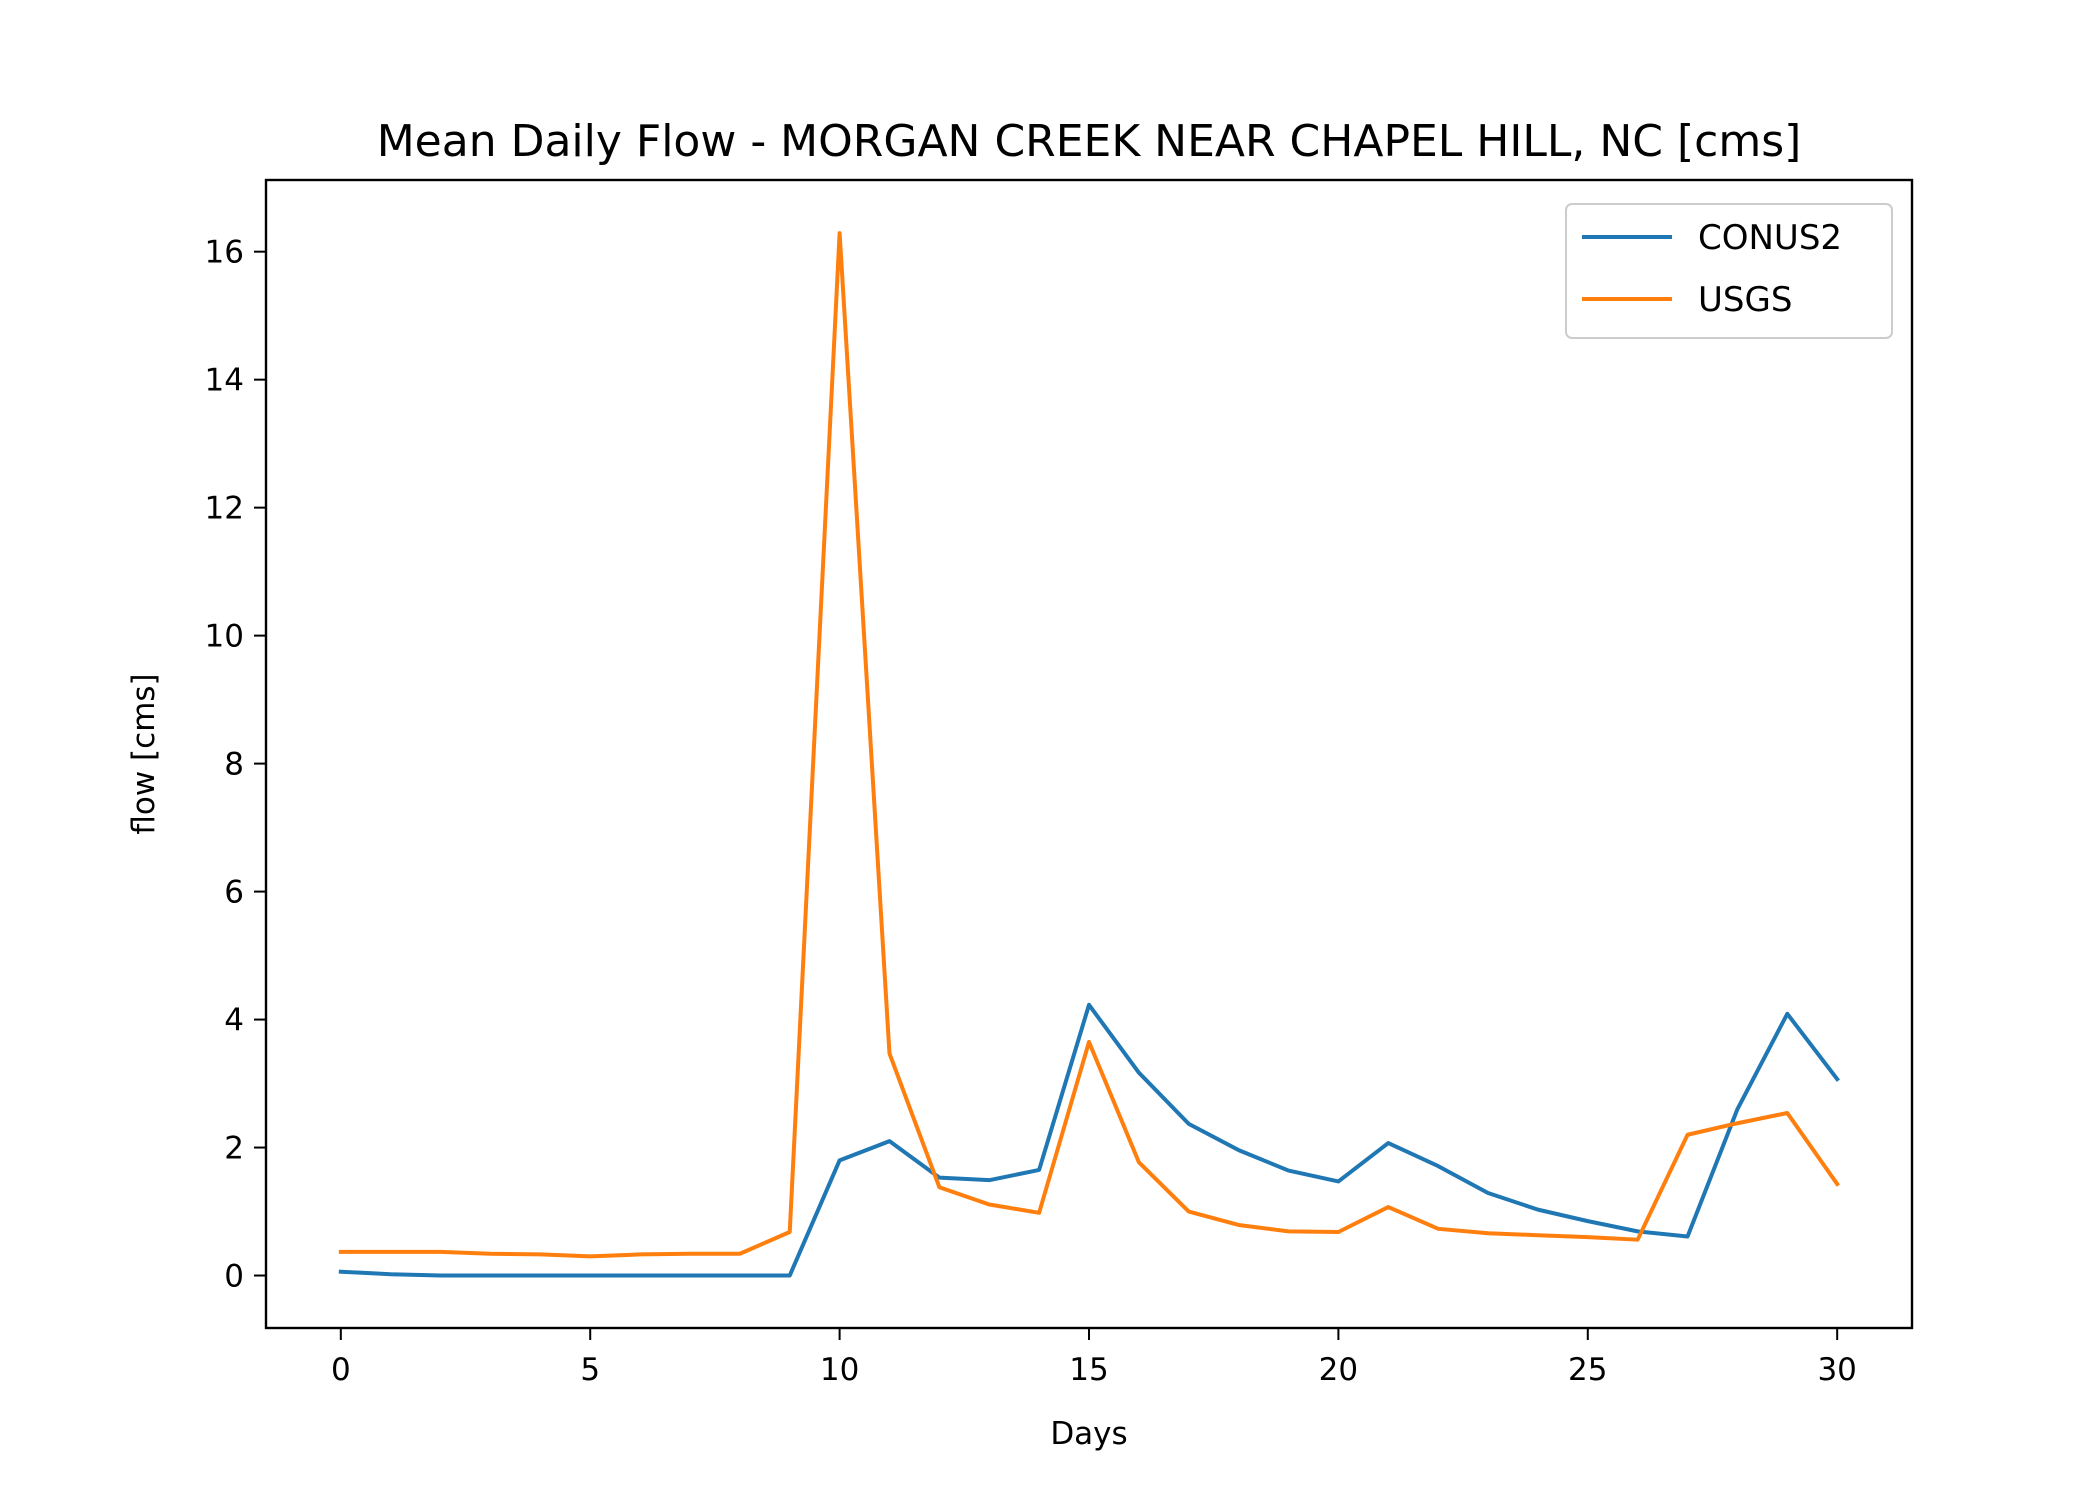 This screenshot has height=1504, width=2100. I want to click on series-line-conus2, so click(1089, 1140).